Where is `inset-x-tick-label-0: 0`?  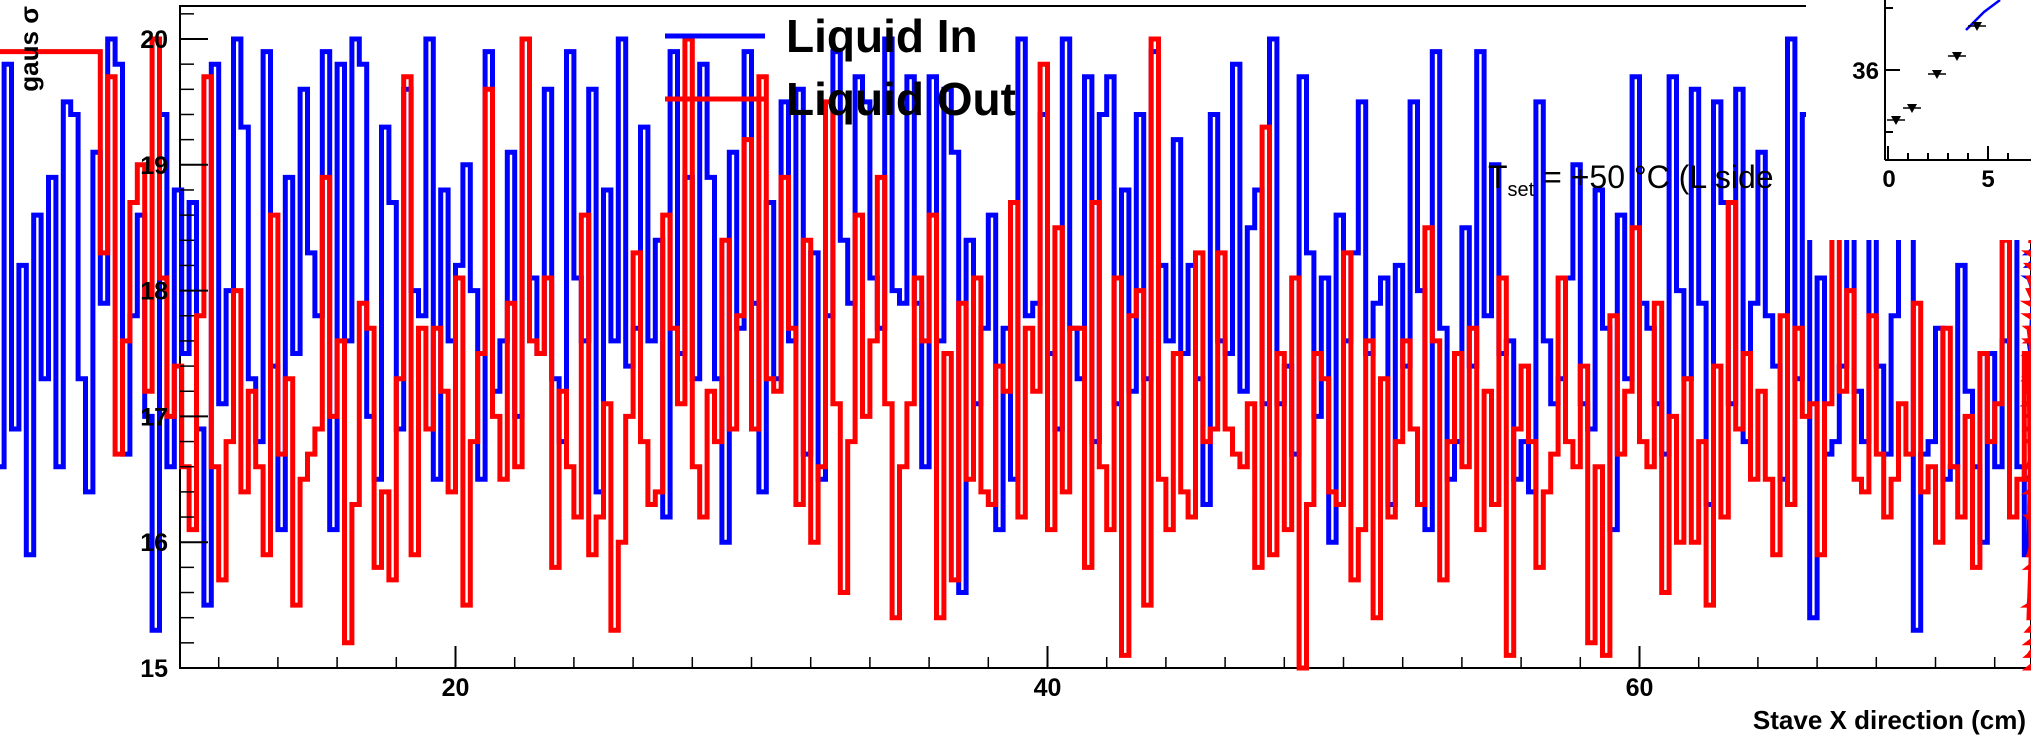
inset-x-tick-label-0: 0 is located at coordinates (1888, 179).